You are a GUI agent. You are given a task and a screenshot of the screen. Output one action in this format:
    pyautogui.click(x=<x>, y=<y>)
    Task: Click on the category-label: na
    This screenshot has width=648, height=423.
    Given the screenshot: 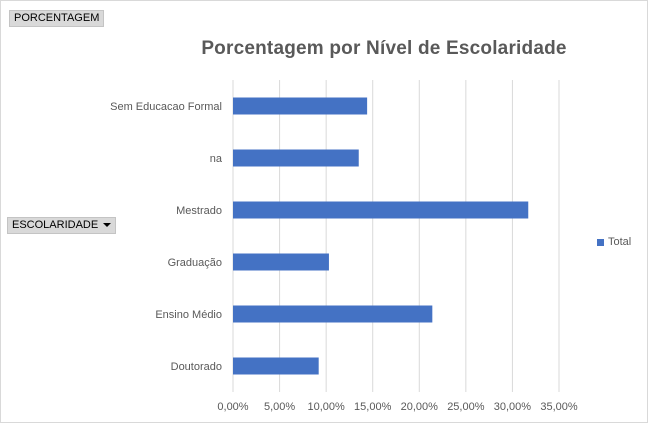 What is the action you would take?
    pyautogui.click(x=216, y=159)
    